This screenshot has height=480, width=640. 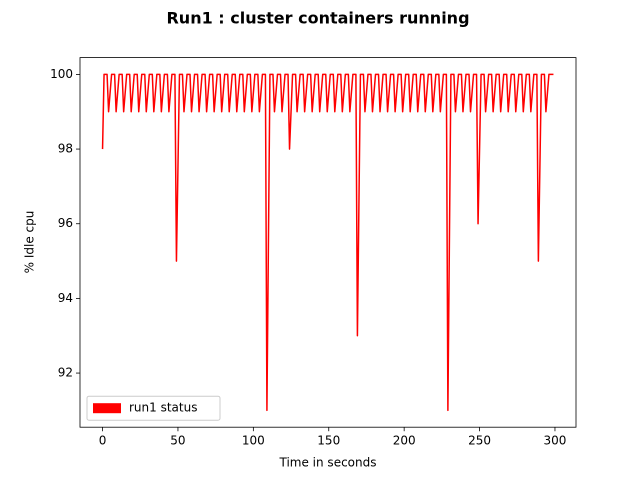 What do you see at coordinates (177, 441) in the screenshot?
I see `x-tick-label: 50` at bounding box center [177, 441].